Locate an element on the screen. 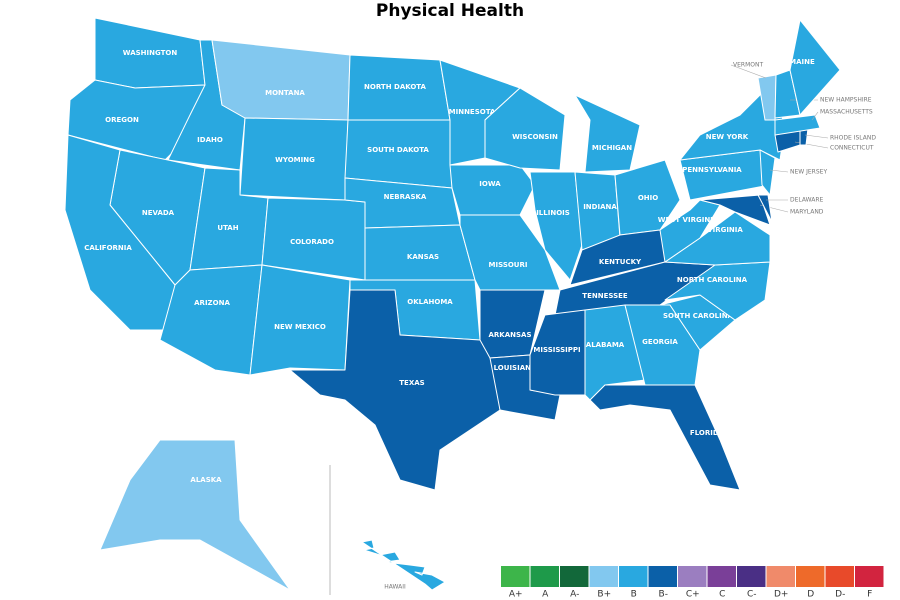  legend-label: D- is located at coordinates (840, 595).